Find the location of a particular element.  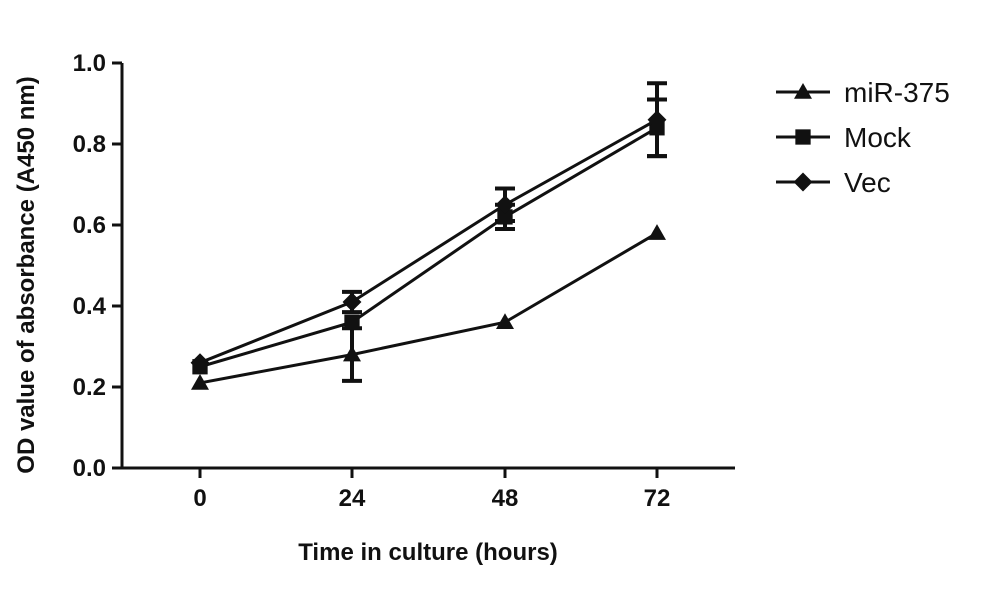

y-tick-label: 1.0 is located at coordinates (89, 63).